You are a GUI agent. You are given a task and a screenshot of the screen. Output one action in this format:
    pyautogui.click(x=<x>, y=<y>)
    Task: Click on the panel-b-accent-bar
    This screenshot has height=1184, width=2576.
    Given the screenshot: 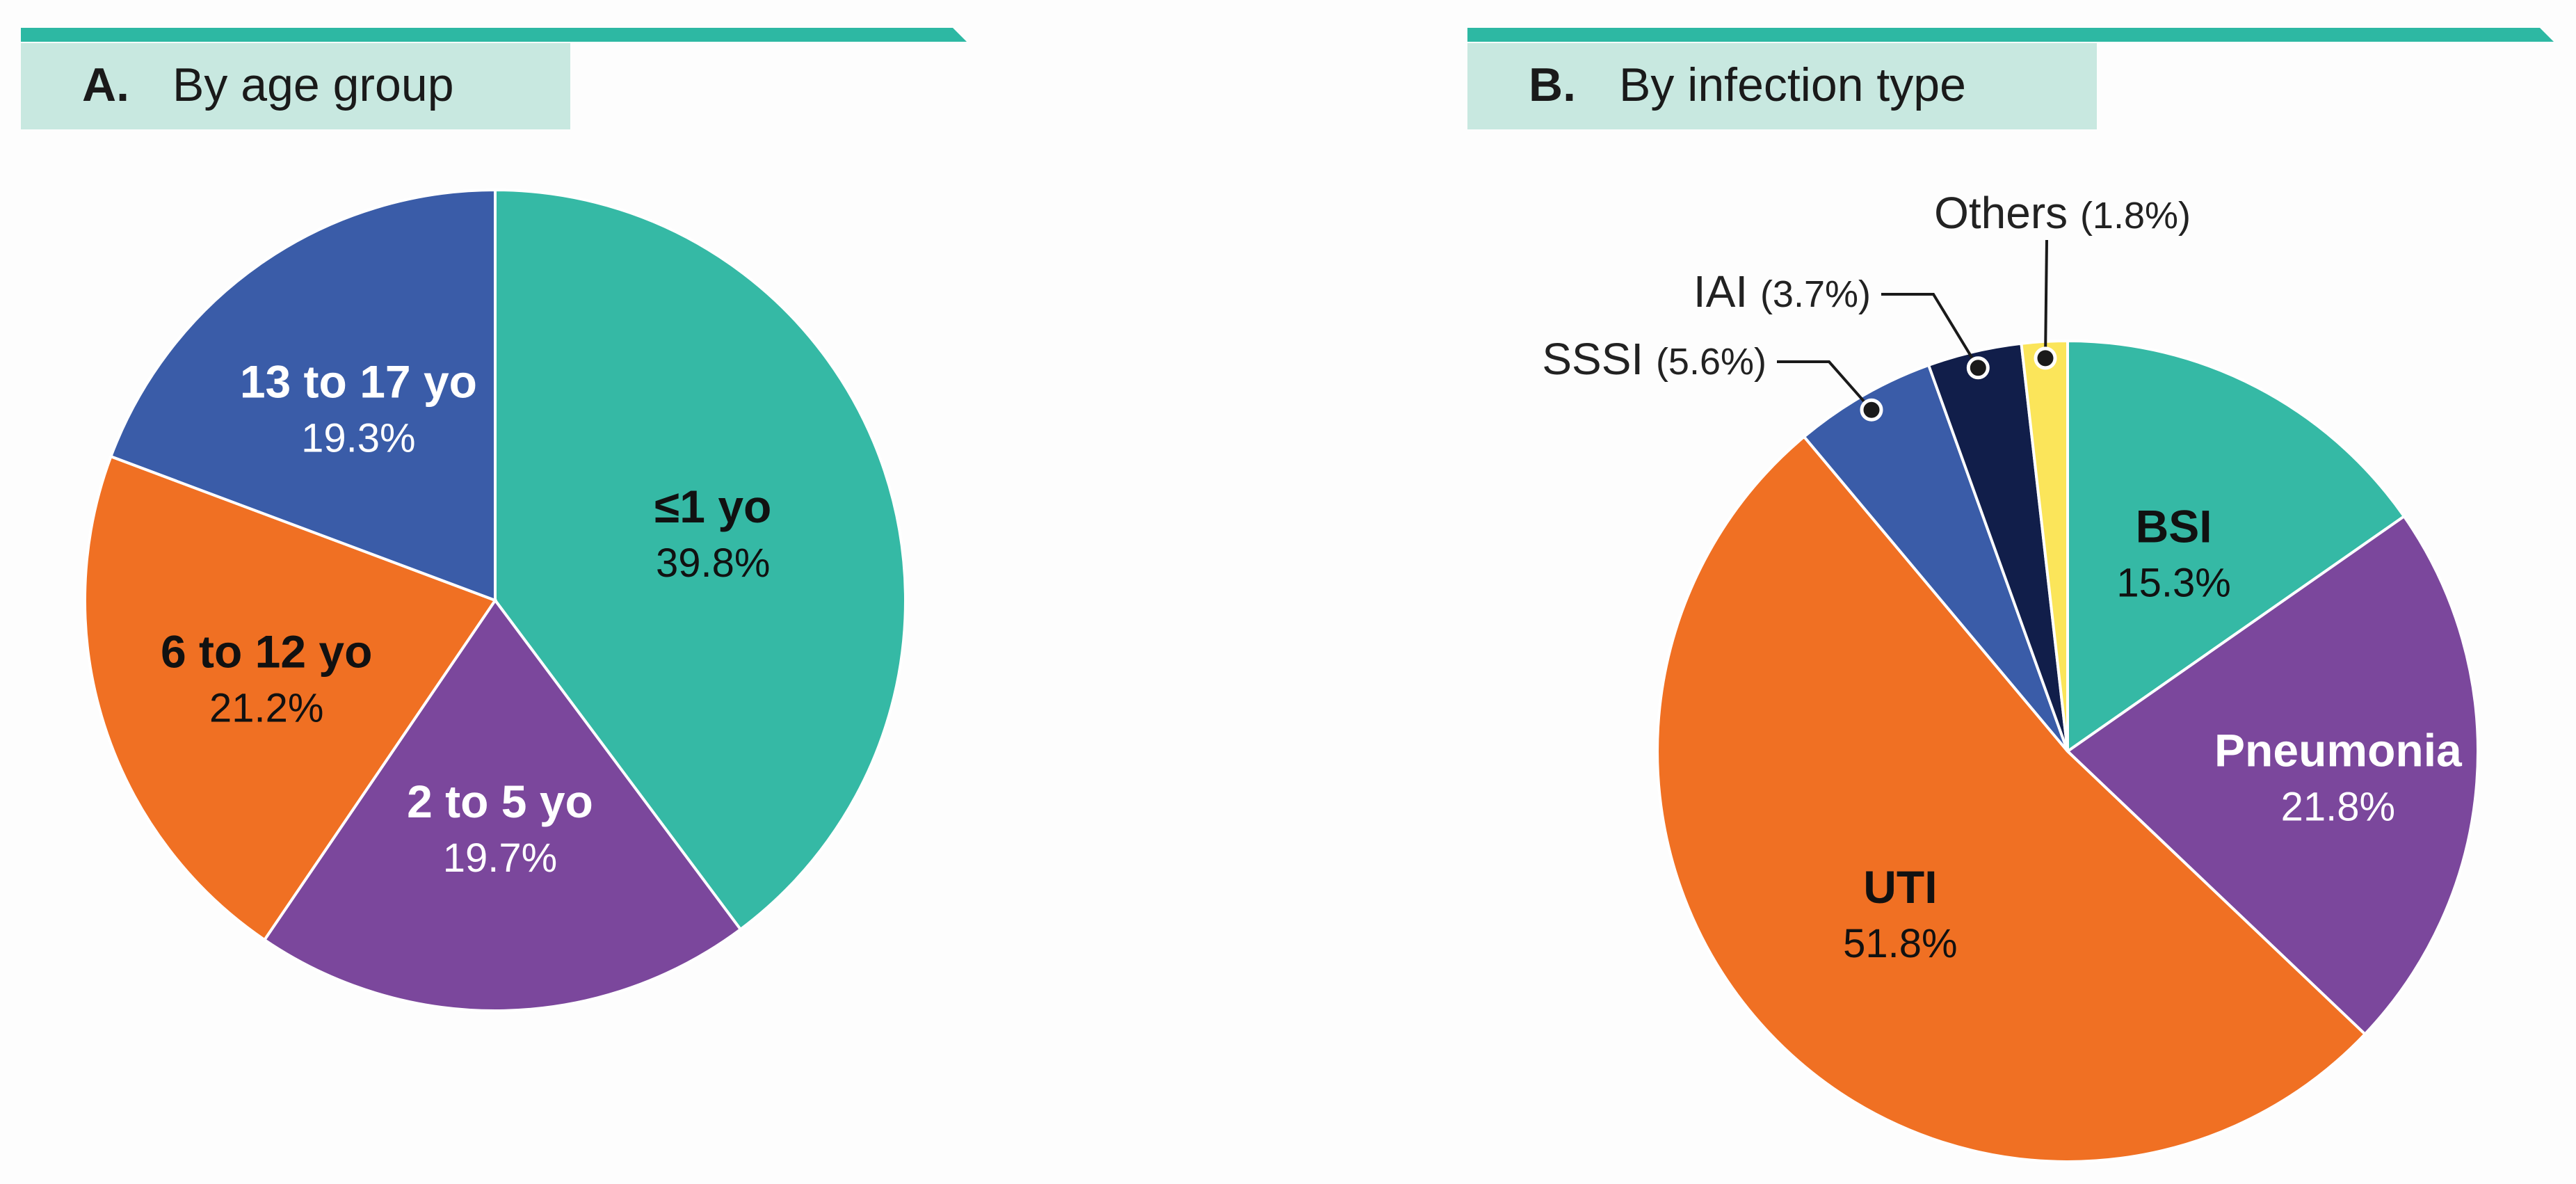 What is the action you would take?
    pyautogui.click(x=2010, y=35)
    